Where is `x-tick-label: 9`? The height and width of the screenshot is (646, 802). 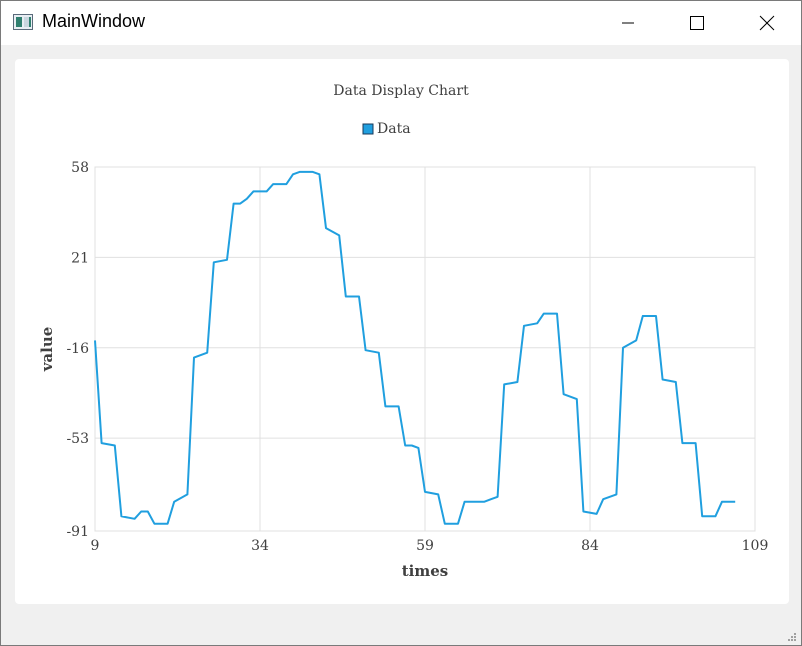
x-tick-label: 9 is located at coordinates (95, 546).